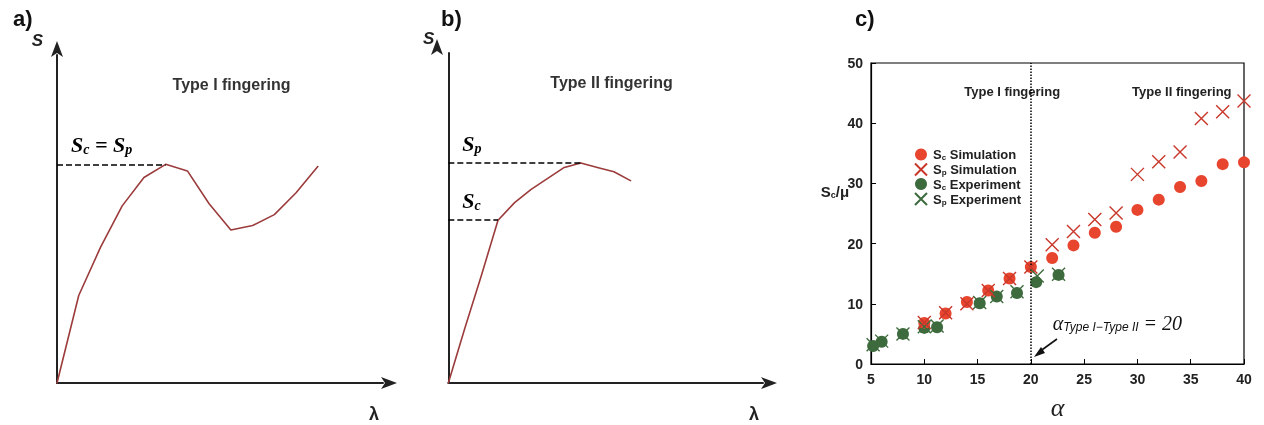 The image size is (1264, 425). What do you see at coordinates (1244, 379) in the screenshot?
I see `x-tick-label: 40` at bounding box center [1244, 379].